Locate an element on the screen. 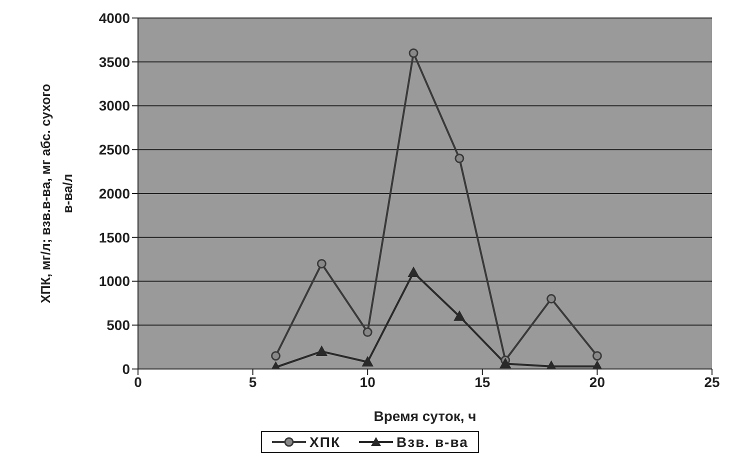 The image size is (740, 466). y-tick-label: 2000 is located at coordinates (114, 193).